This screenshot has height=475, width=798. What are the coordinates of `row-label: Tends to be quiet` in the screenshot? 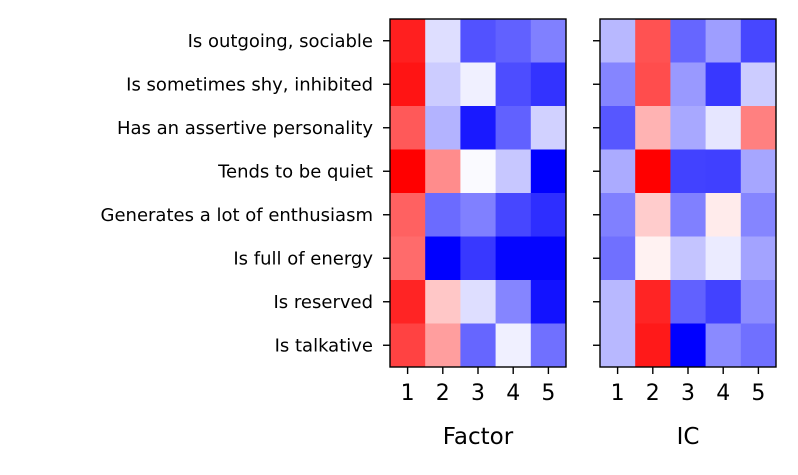 It's located at (295, 171).